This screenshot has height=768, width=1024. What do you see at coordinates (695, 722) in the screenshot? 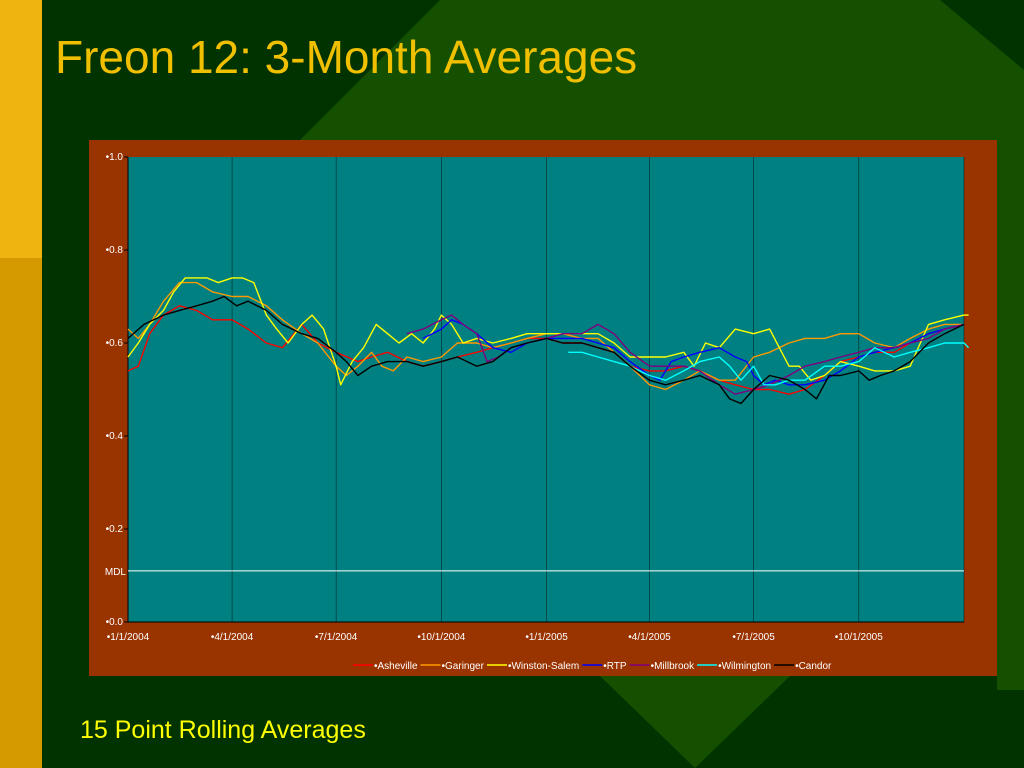
I see `background-triangle-lower` at bounding box center [695, 722].